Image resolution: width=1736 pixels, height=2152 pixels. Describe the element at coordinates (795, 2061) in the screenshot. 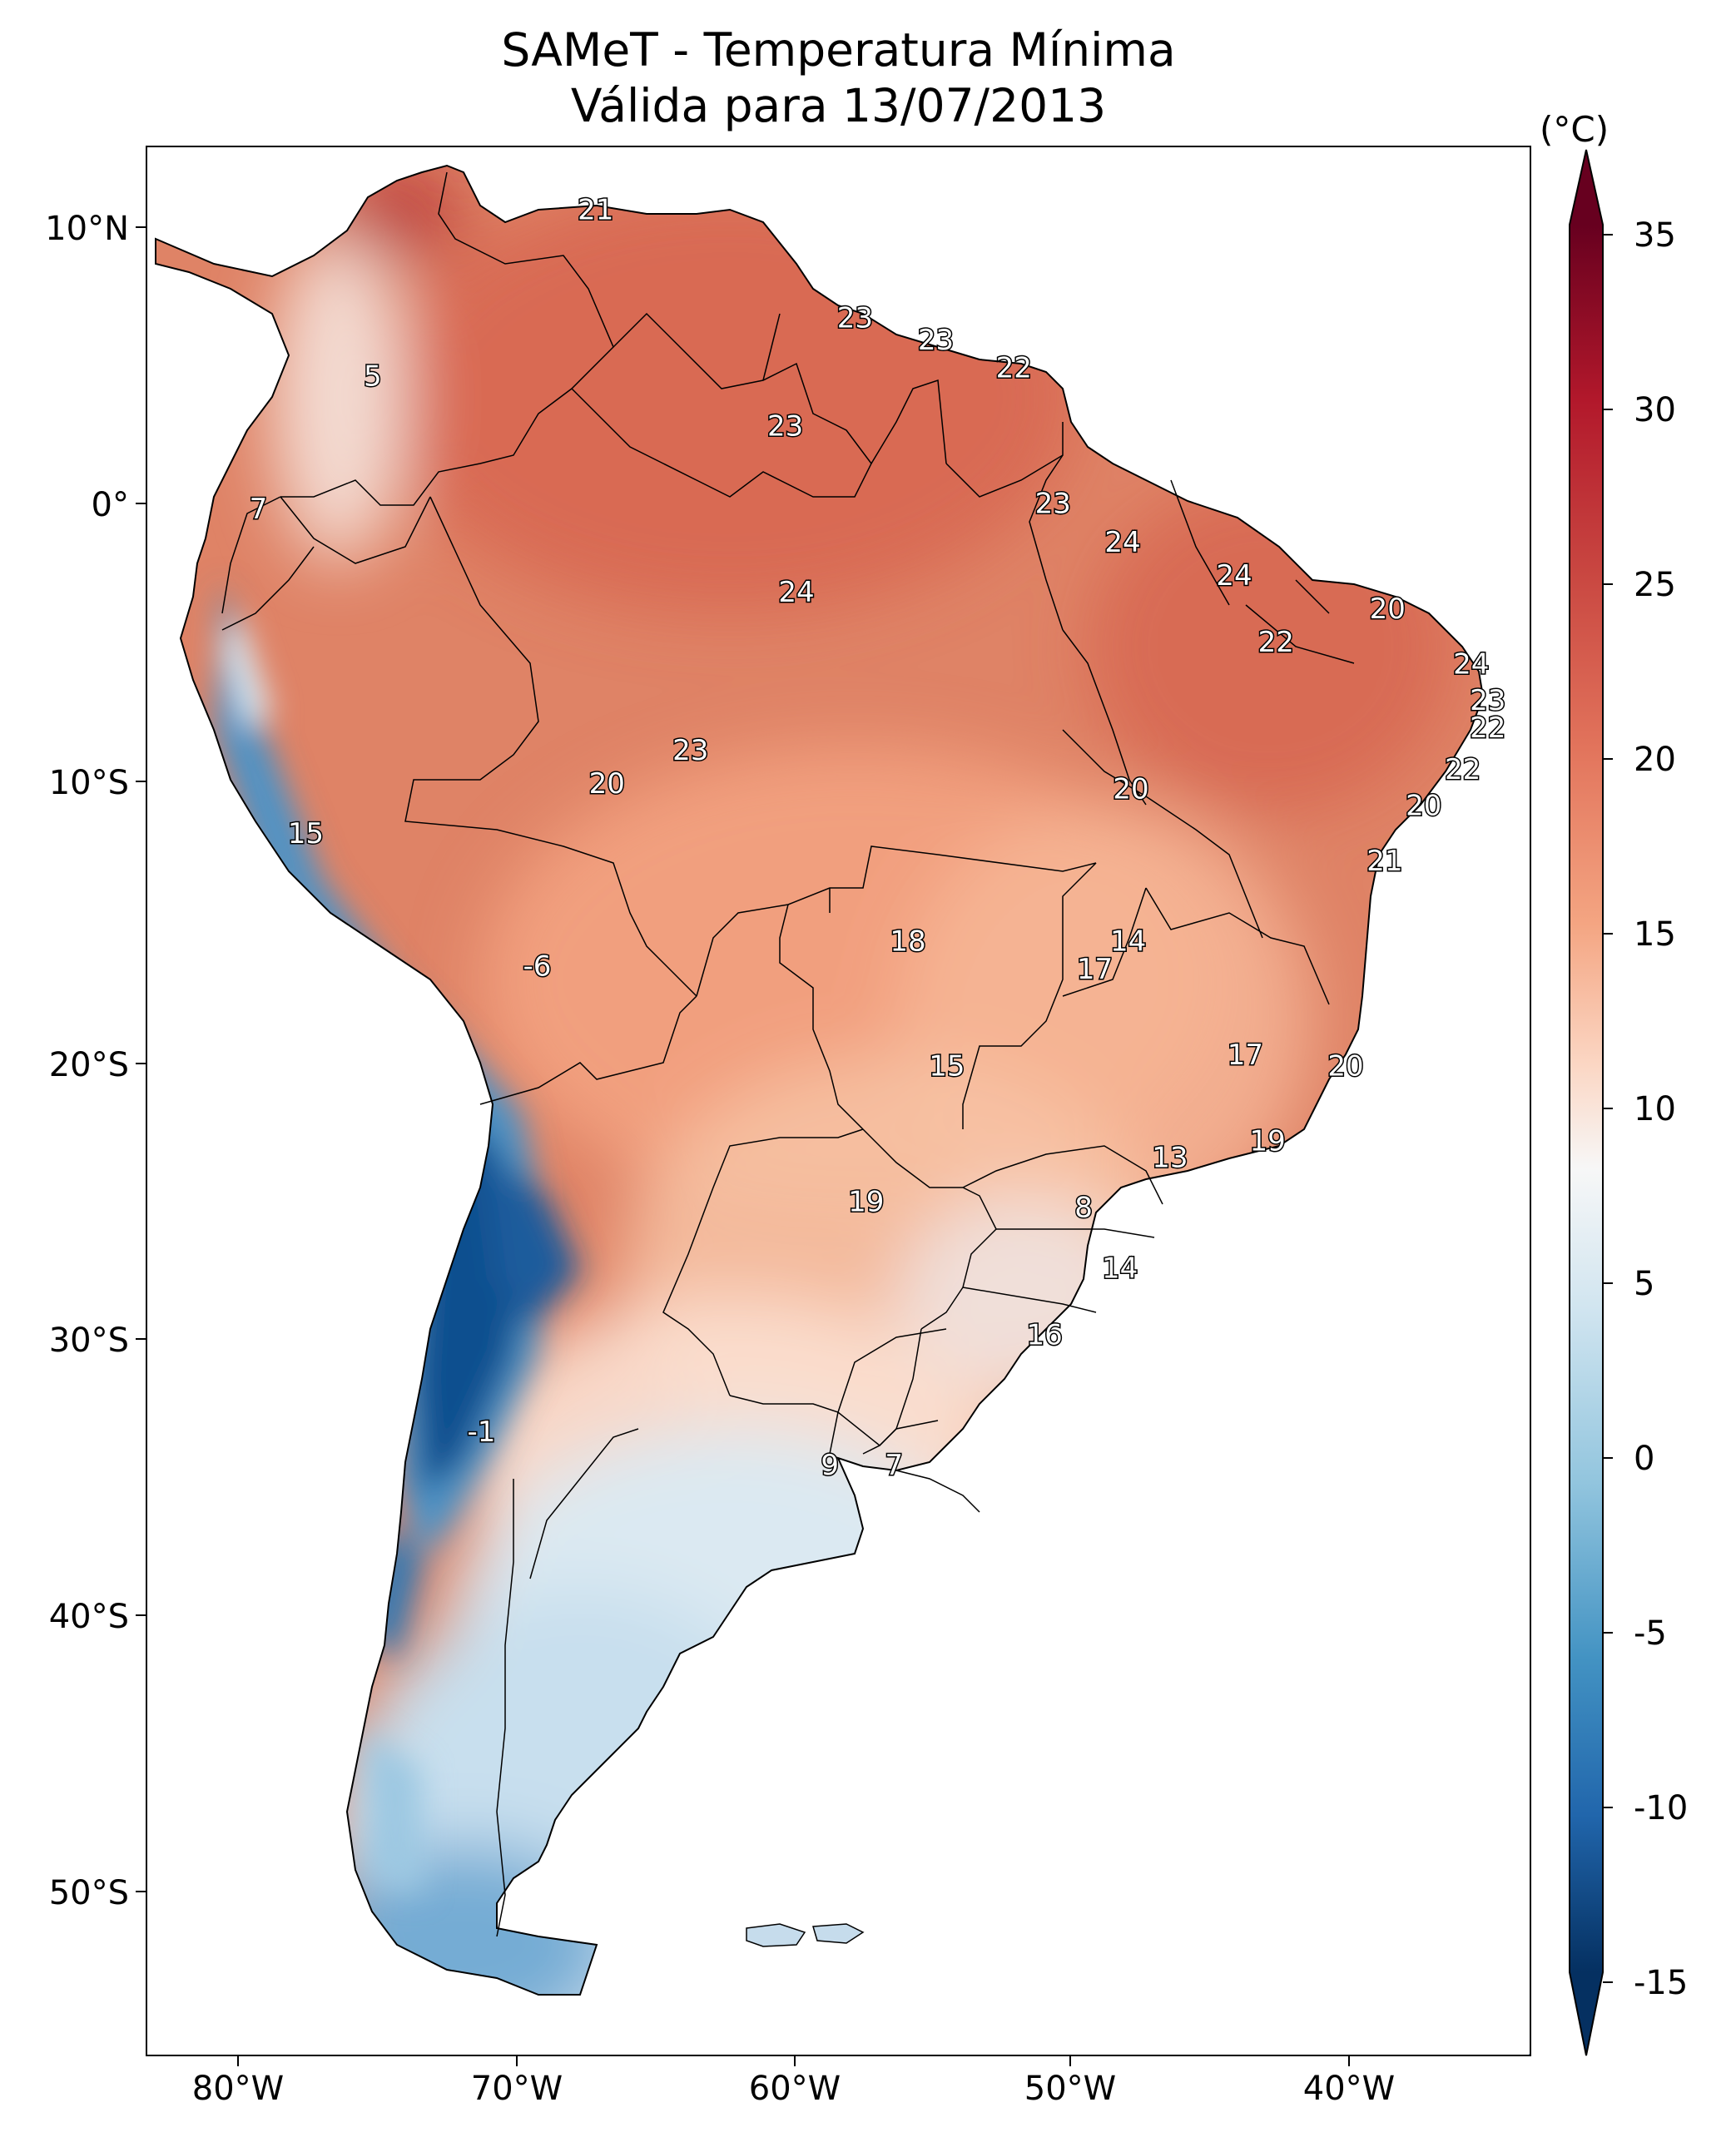

I see `lon-tick-60w` at that location.